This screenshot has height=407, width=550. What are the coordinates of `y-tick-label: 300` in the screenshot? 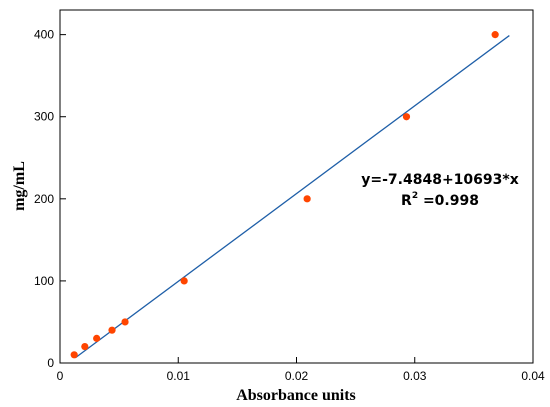 It's located at (44, 117).